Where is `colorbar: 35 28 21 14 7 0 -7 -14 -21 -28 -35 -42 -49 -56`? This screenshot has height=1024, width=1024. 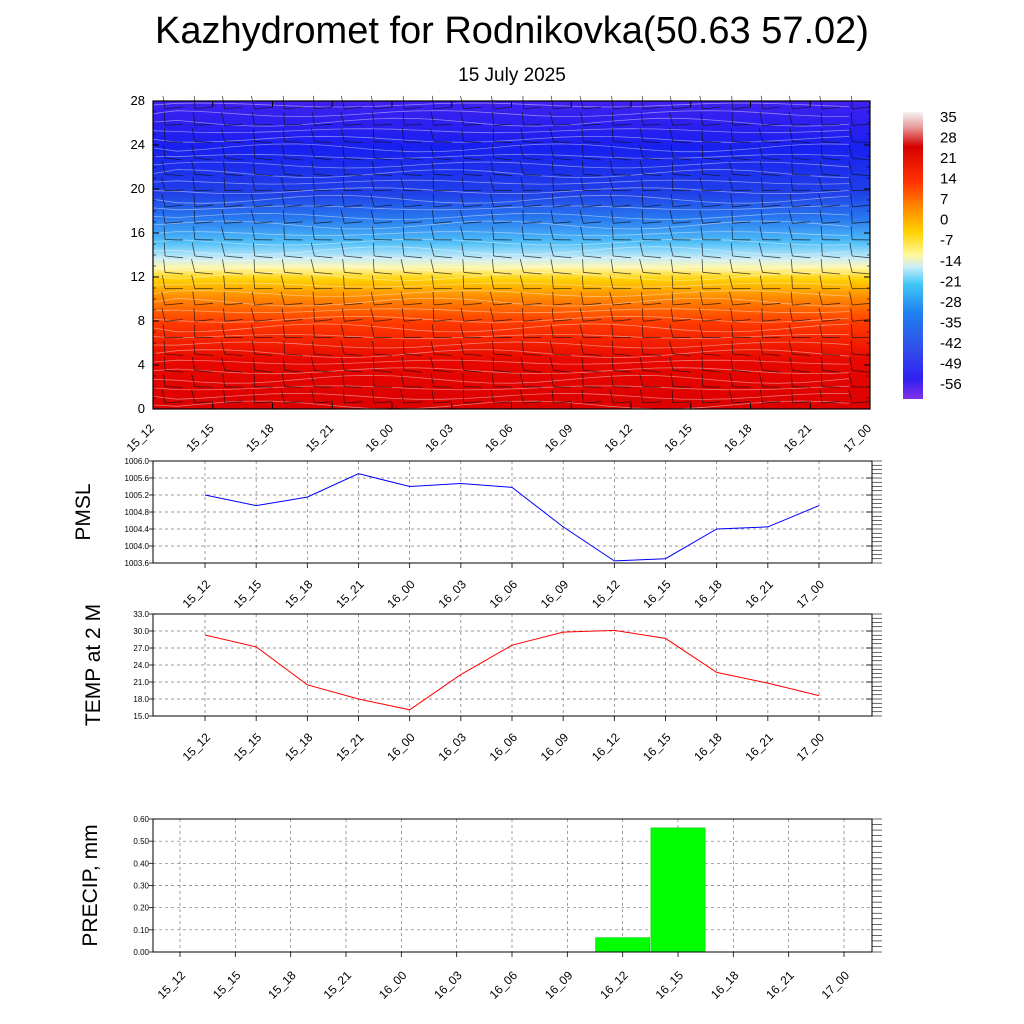
colorbar: 35 28 21 14 7 0 -7 -14 -21 -28 -35 -42 -49 -56 is located at coordinates (932, 254).